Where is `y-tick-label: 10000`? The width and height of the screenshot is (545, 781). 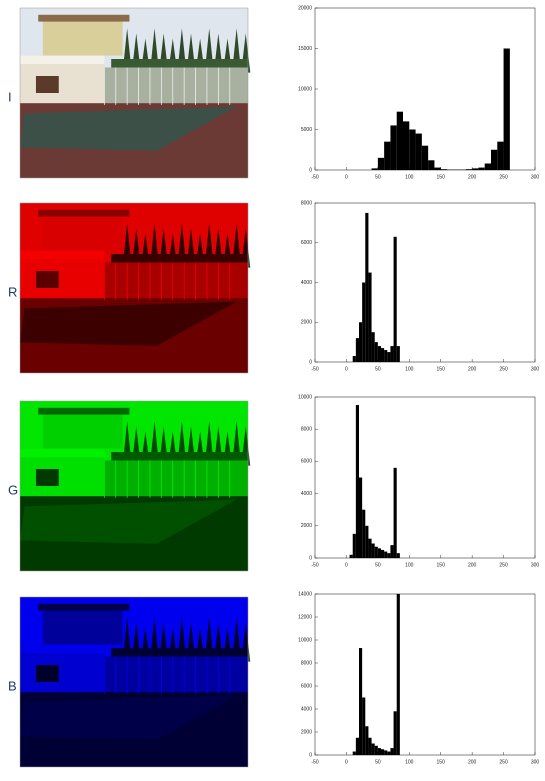
y-tick-label: 10000 is located at coordinates (305, 89).